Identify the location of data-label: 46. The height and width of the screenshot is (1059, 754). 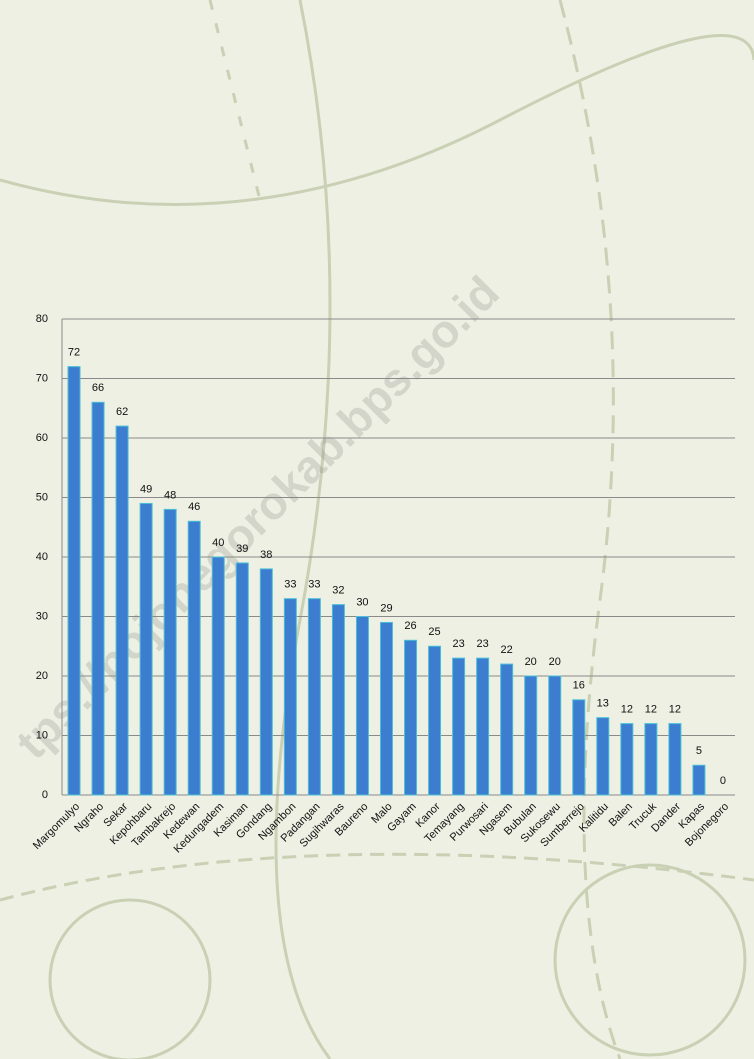
(194, 507).